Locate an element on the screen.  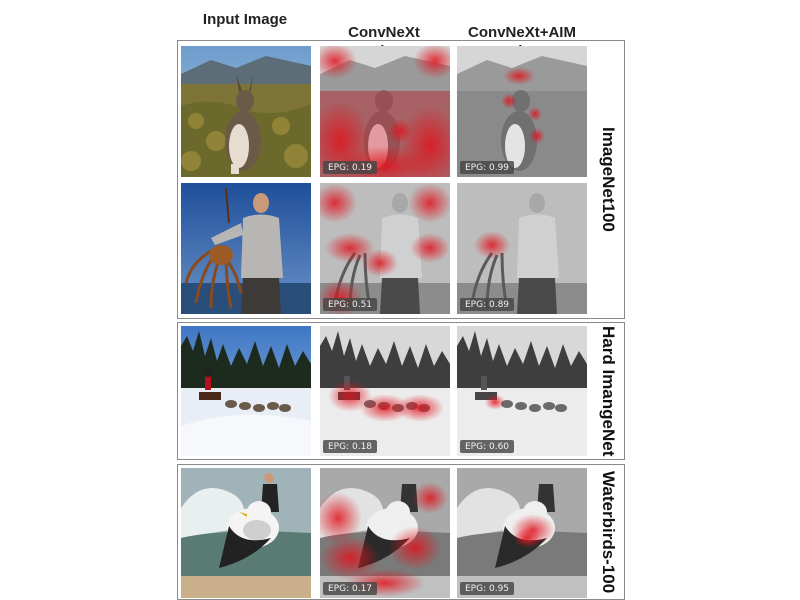
input-image-dog-sled is located at coordinates (246, 391).